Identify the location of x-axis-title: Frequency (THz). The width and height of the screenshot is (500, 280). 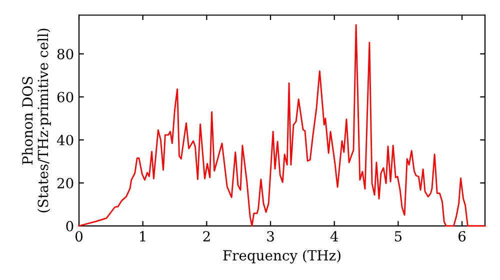
(281, 257).